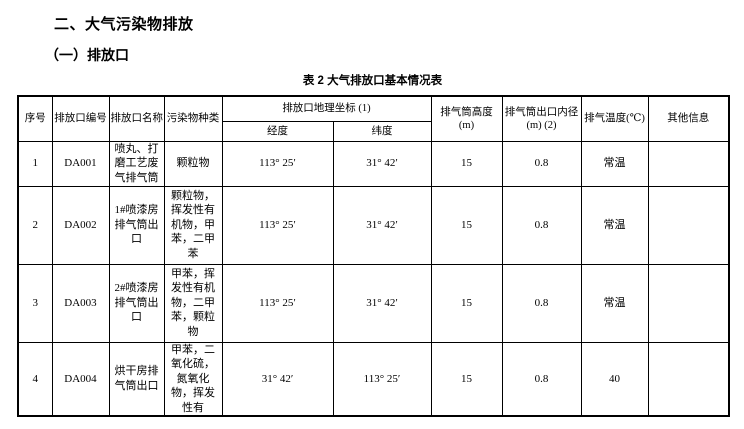 The height and width of the screenshot is (429, 744). Describe the element at coordinates (466, 118) in the screenshot. I see `header-stack-height: 排气筒高度 (m)` at that location.